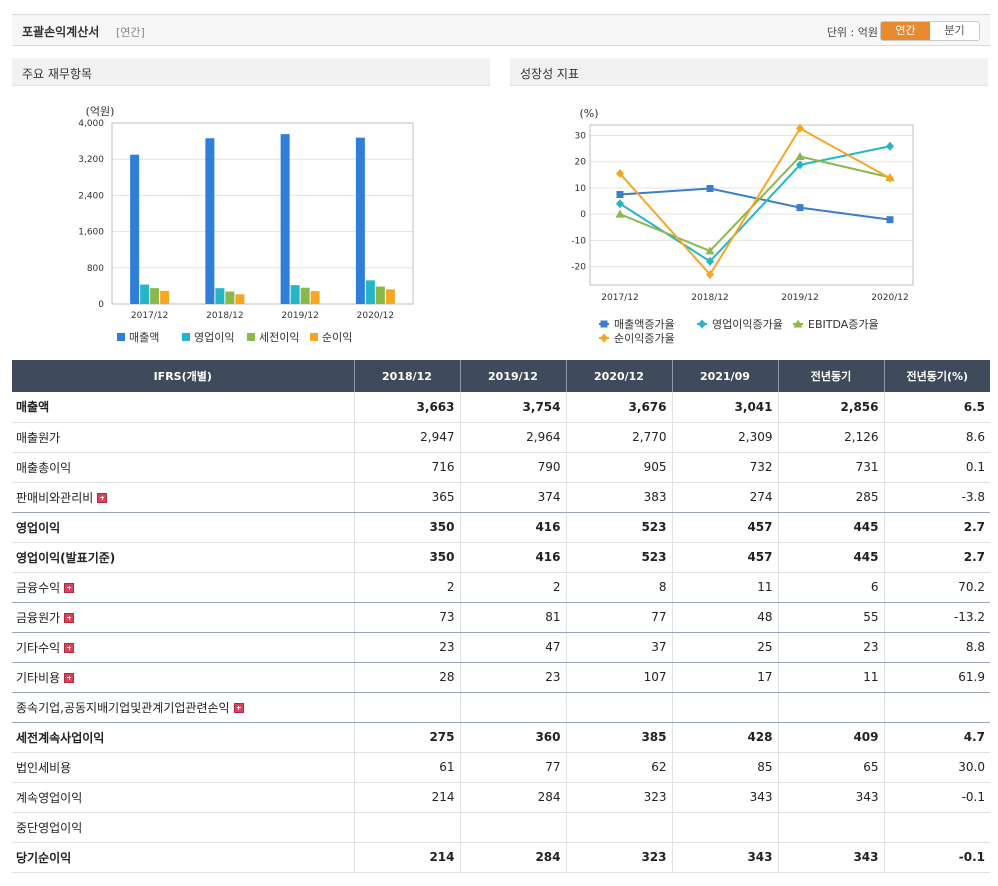 The height and width of the screenshot is (886, 998). I want to click on statement-title: 포괄손익계산서, so click(61, 32).